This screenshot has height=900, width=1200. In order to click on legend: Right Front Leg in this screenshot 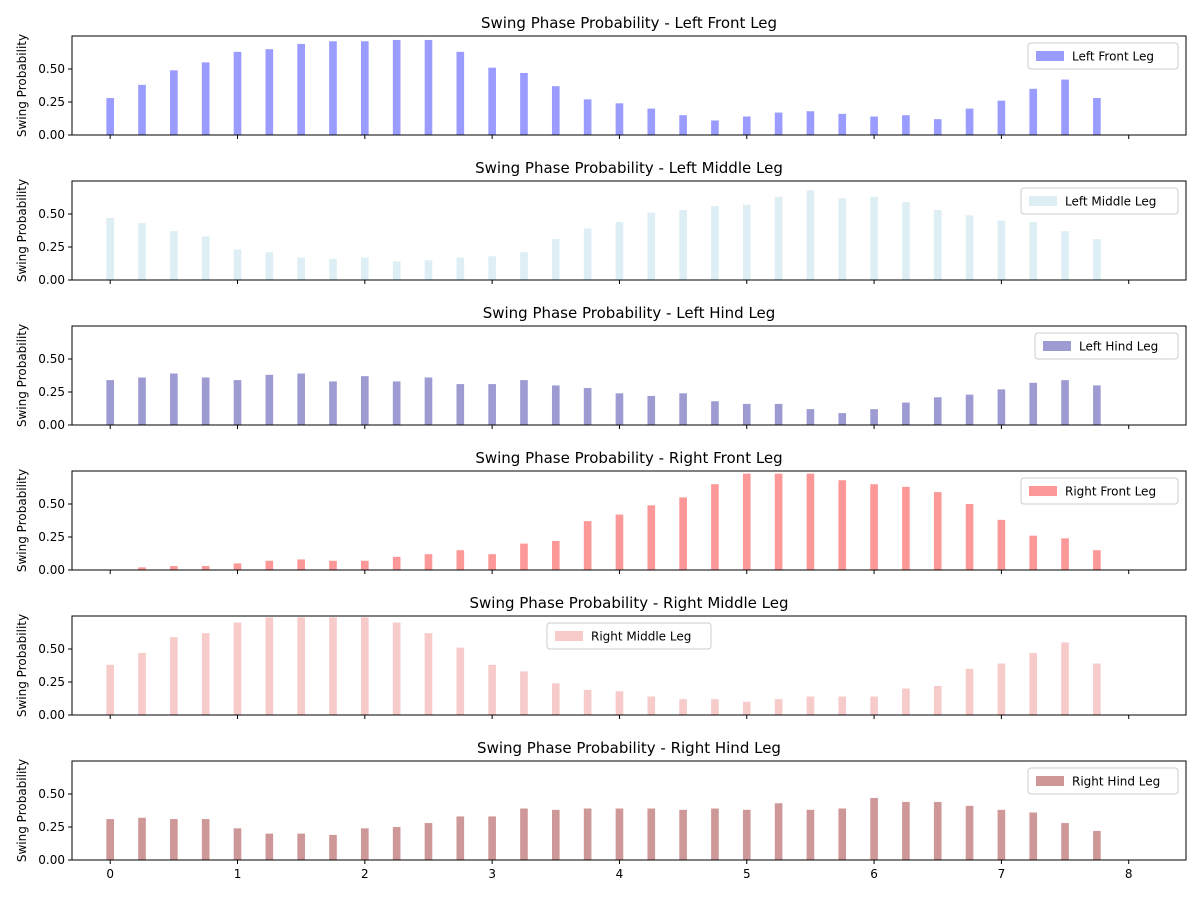, I will do `click(1099, 491)`.